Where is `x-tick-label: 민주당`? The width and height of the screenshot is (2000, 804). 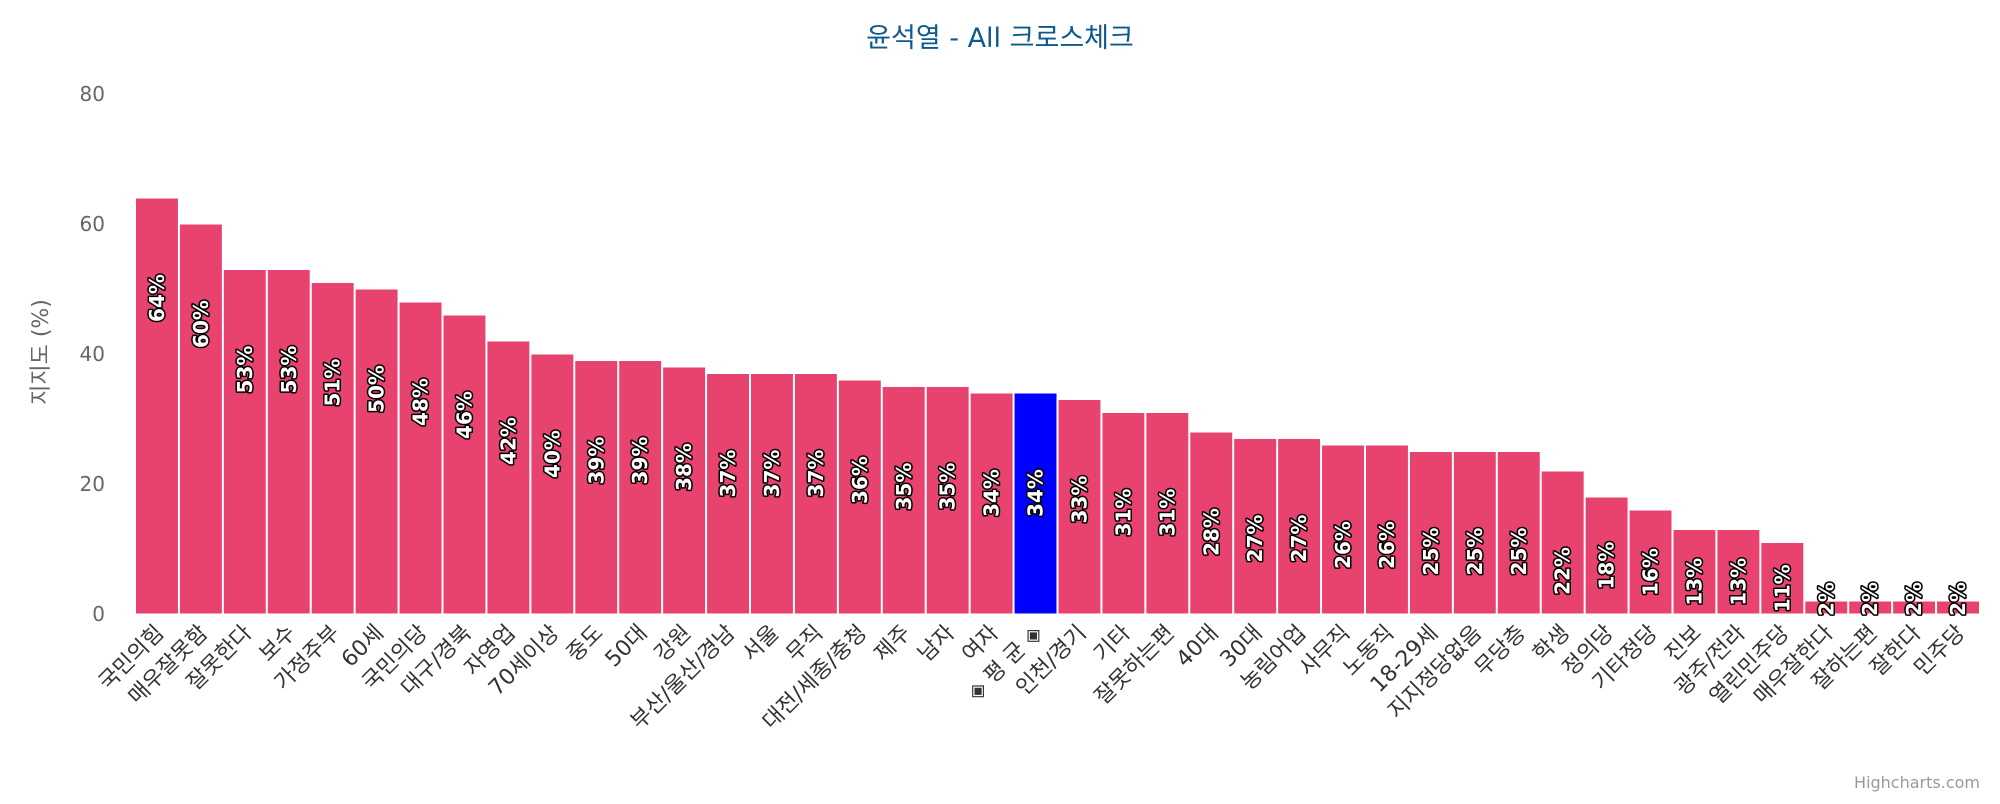 x-tick-label: 민주당 is located at coordinates (1940, 651).